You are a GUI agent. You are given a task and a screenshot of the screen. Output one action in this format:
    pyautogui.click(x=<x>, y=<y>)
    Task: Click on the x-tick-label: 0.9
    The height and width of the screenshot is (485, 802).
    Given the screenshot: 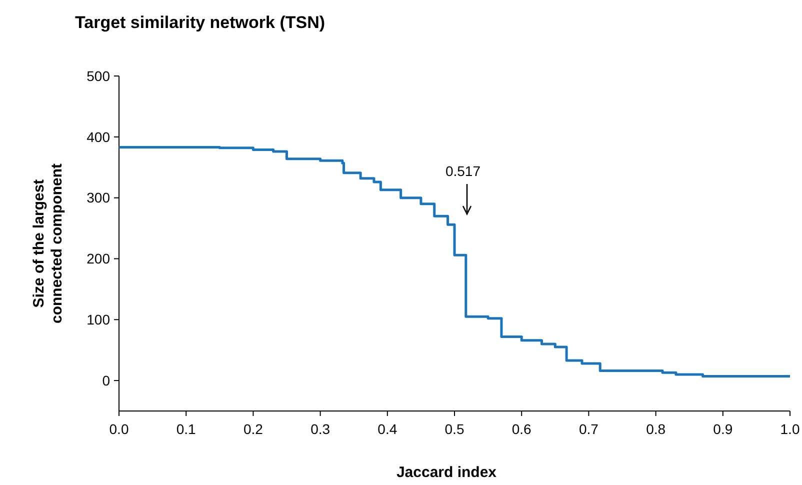 What is the action you would take?
    pyautogui.click(x=723, y=429)
    